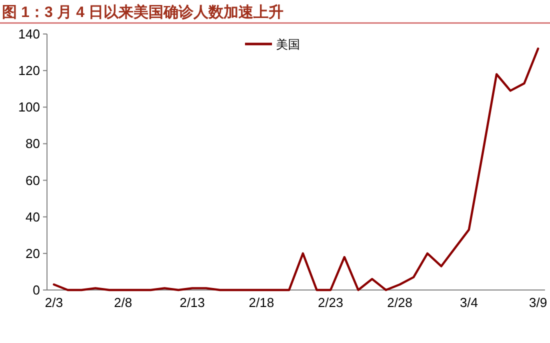 This screenshot has width=550, height=343. Describe the element at coordinates (331, 302) in the screenshot. I see `x-tick-label: 2/23` at that location.